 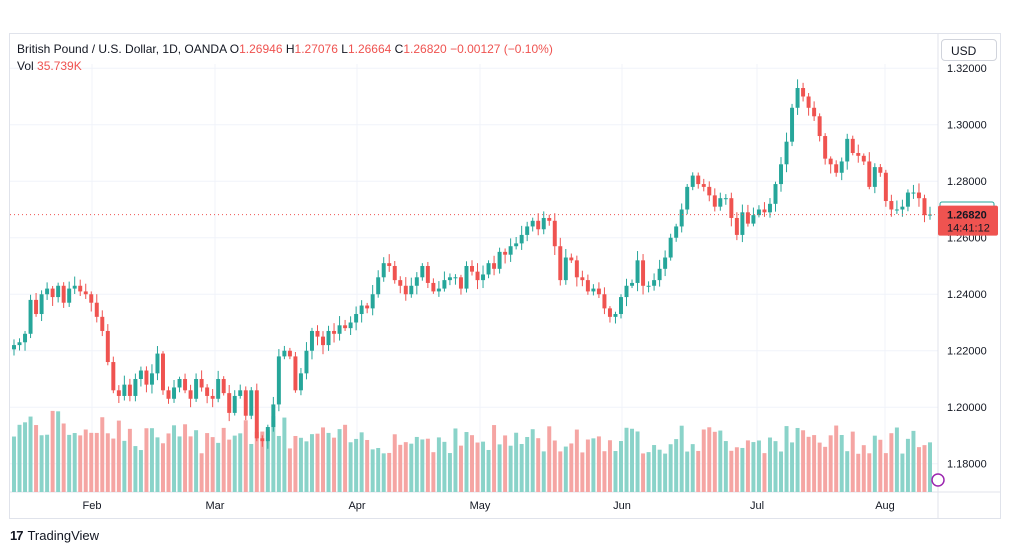 What do you see at coordinates (425, 49) in the screenshot?
I see `close-value: 1.26820` at bounding box center [425, 49].